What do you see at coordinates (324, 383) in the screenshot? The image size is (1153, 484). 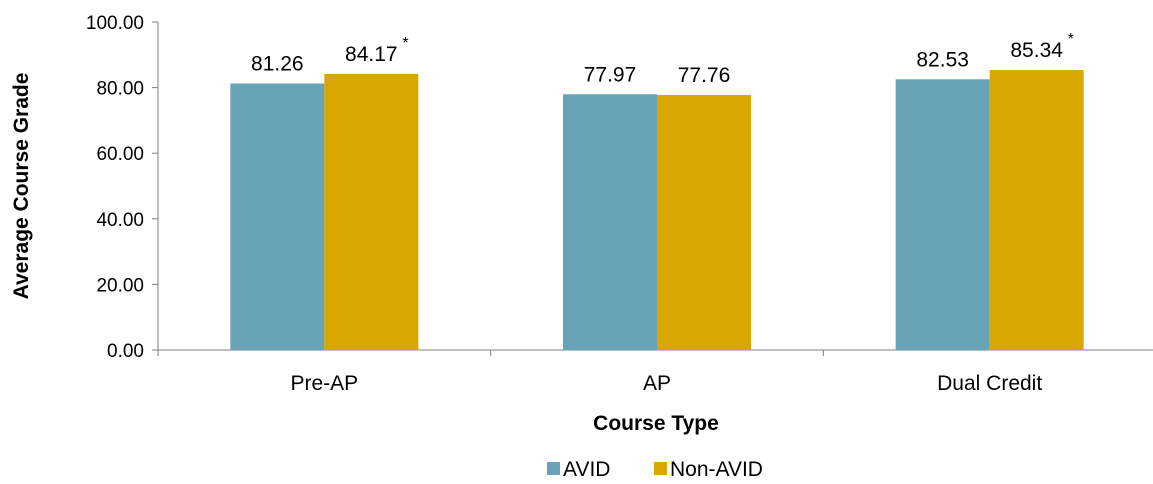 I see `x-tick-label: Pre-AP` at bounding box center [324, 383].